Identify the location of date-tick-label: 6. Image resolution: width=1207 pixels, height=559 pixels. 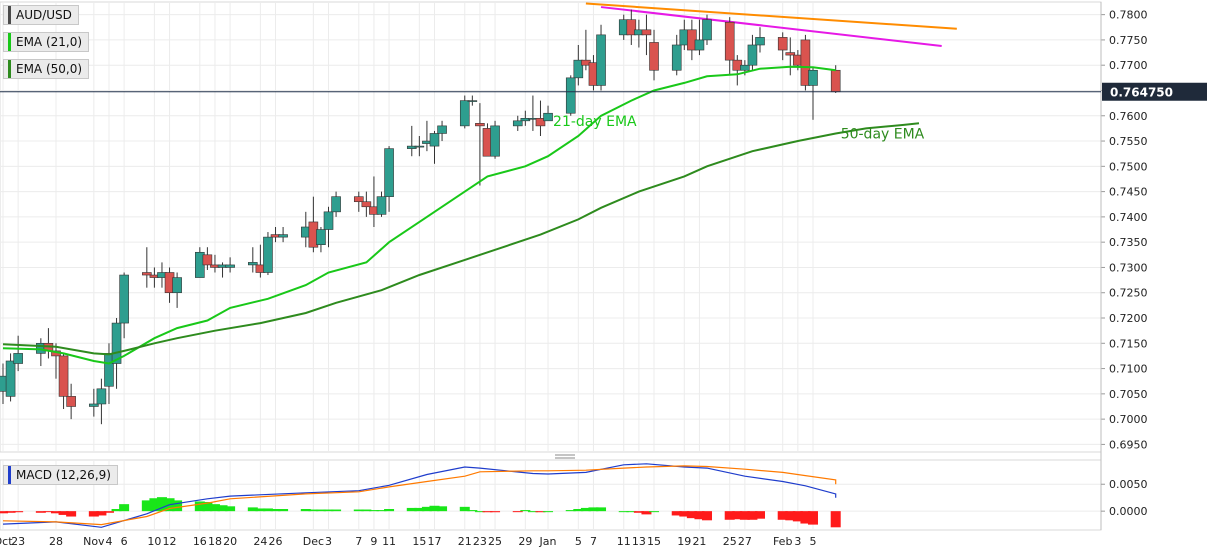
(124, 541).